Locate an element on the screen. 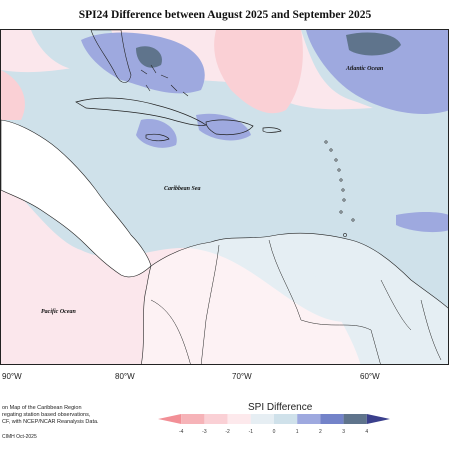 This screenshot has width=450, height=450. legend-tick-label: -3 is located at coordinates (204, 432).